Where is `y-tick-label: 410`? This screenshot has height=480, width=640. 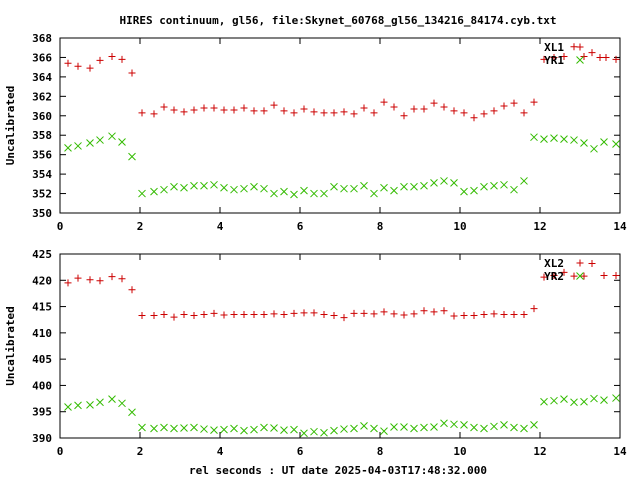 y-tick-label: 410 is located at coordinates (42, 333).